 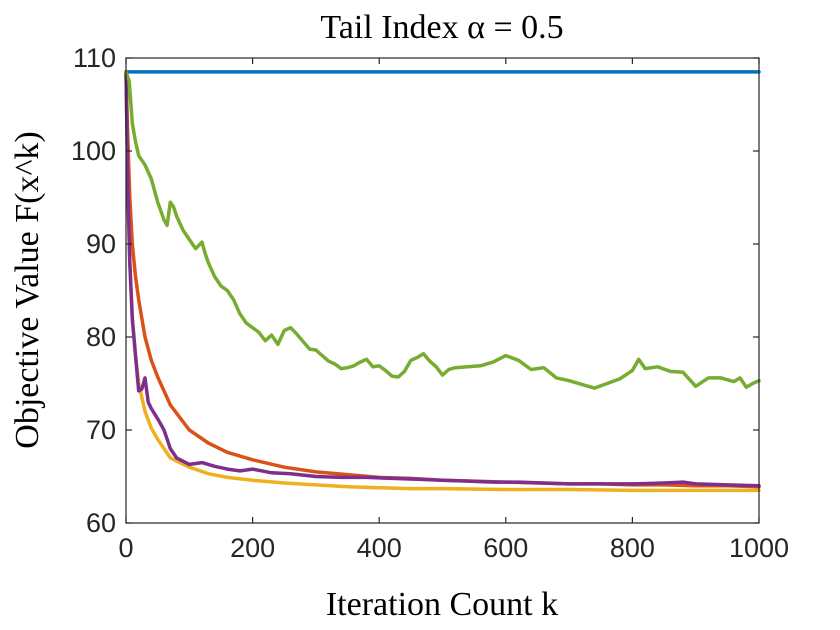 What do you see at coordinates (505, 548) in the screenshot?
I see `x-tick-label: 600` at bounding box center [505, 548].